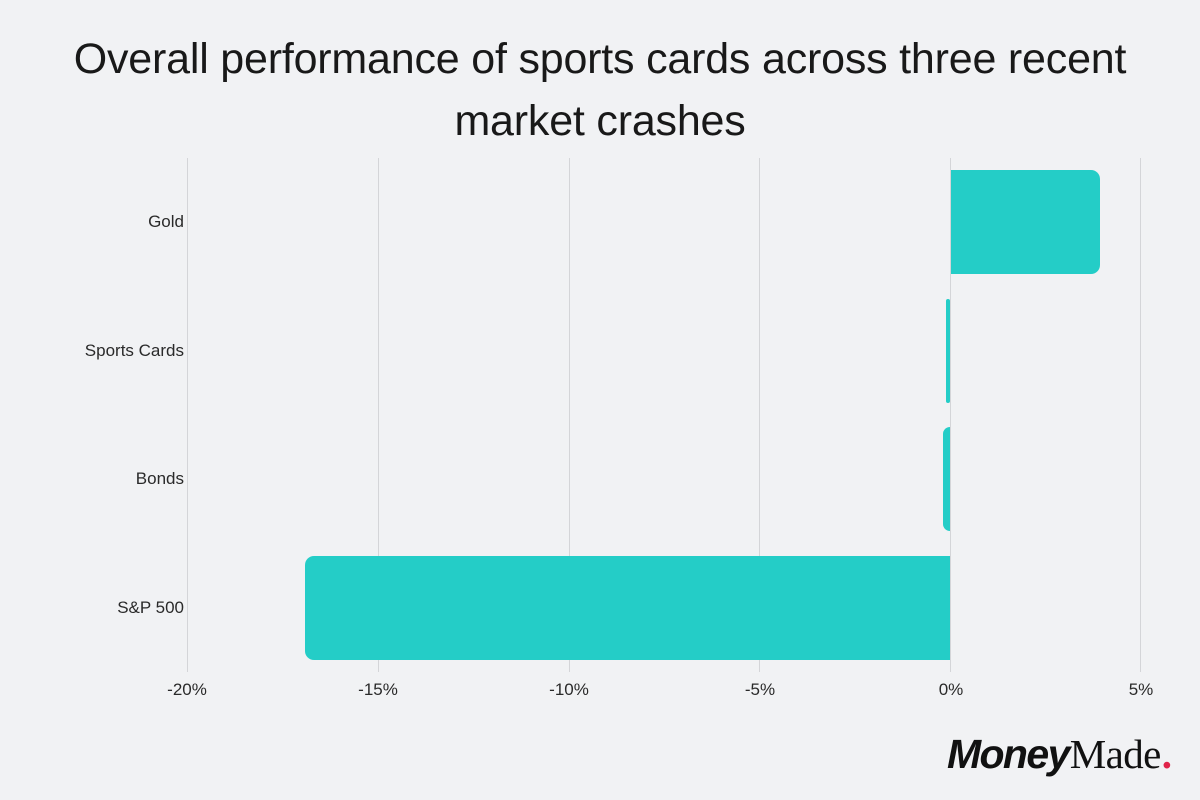  I want to click on bar-sports-cards, so click(948, 350).